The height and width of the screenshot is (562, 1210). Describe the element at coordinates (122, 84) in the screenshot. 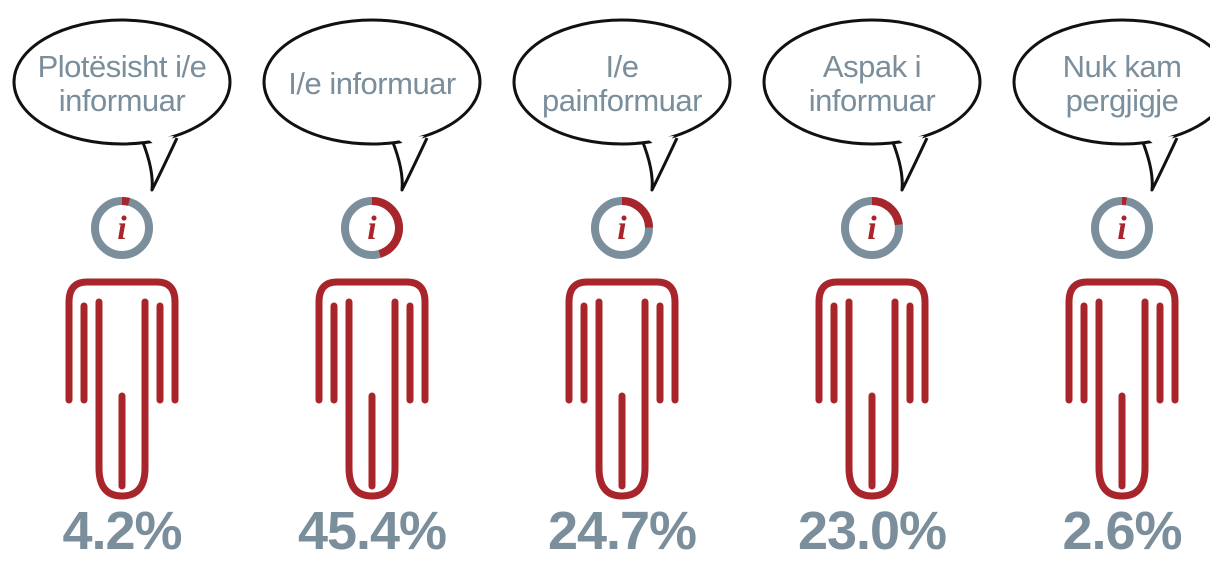

I see `bubble-label: Plotësisht i/e informuar` at that location.